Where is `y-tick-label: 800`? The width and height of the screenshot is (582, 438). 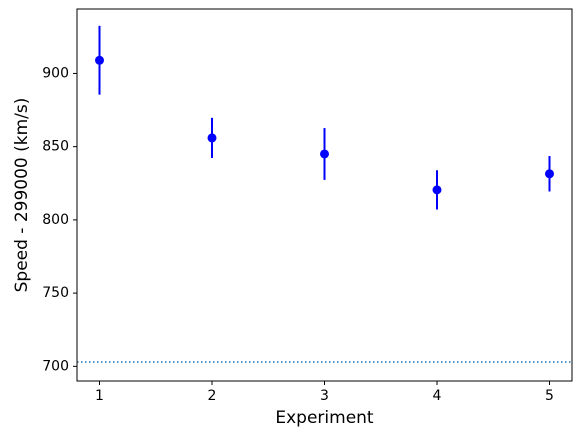
y-tick-label: 800 is located at coordinates (55, 220).